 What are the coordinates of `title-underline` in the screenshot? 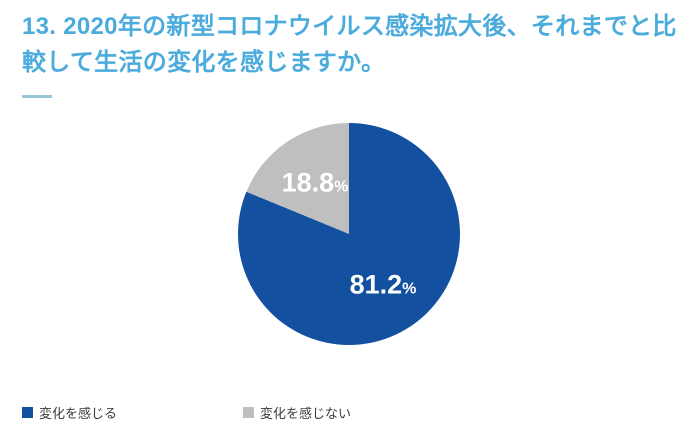 It's located at (37, 96).